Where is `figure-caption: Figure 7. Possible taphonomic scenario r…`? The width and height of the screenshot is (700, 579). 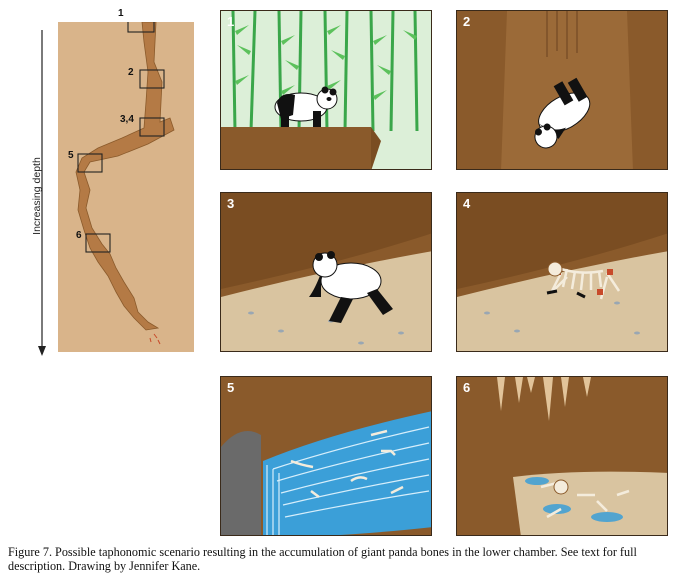 figure-caption: Figure 7. Possible taphonomic scenario r… is located at coordinates (322, 559).